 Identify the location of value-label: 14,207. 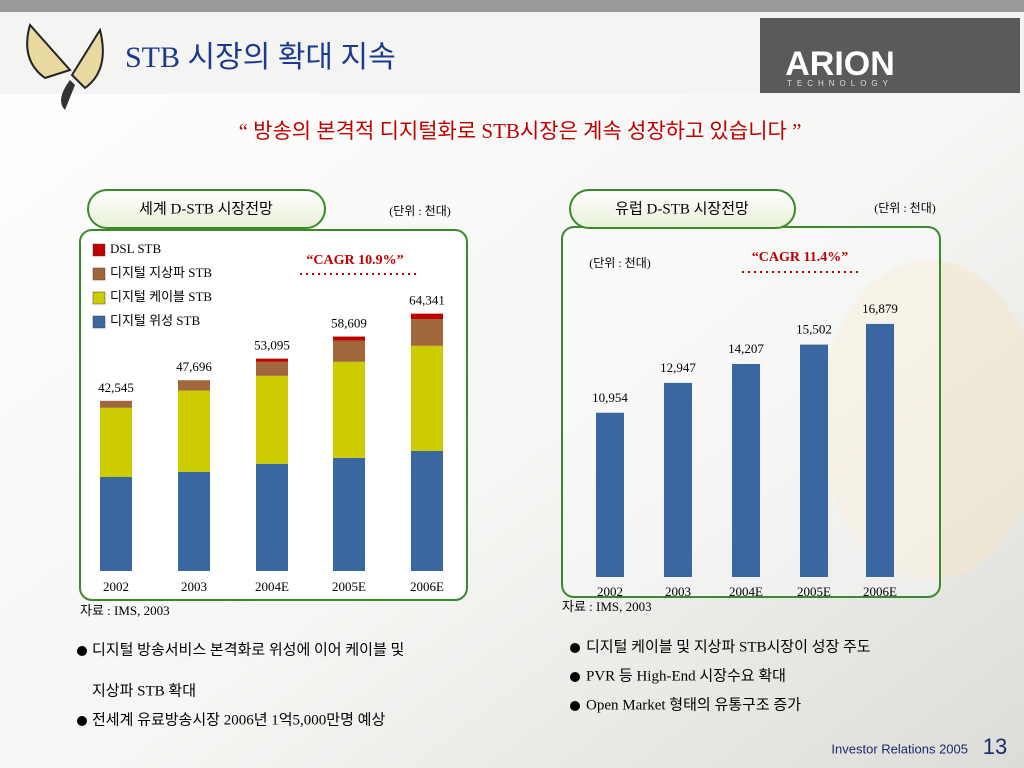
(746, 348).